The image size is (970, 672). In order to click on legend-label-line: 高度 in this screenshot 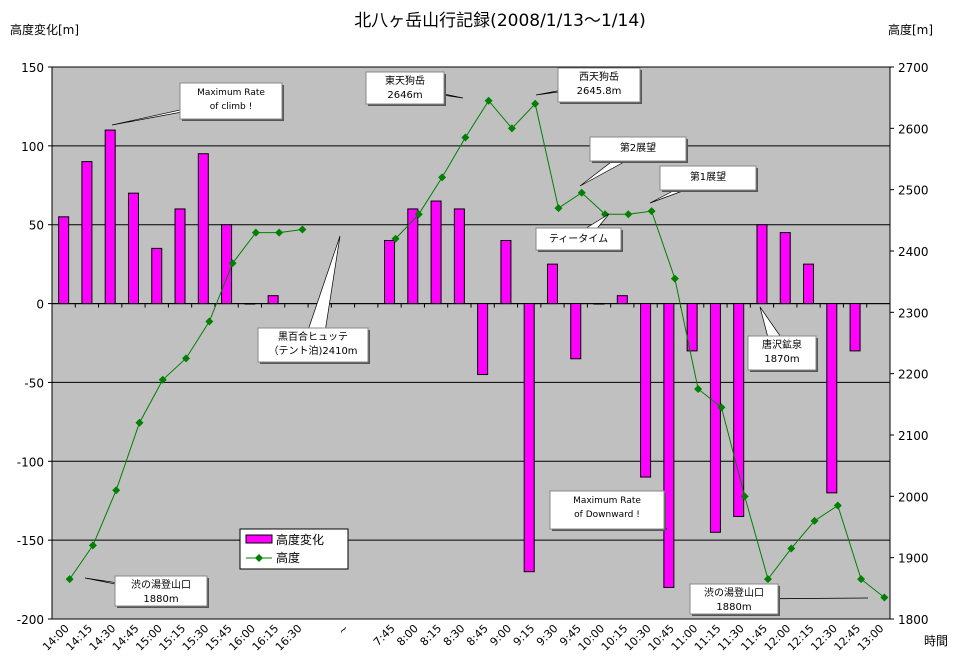, I will do `click(288, 557)`.